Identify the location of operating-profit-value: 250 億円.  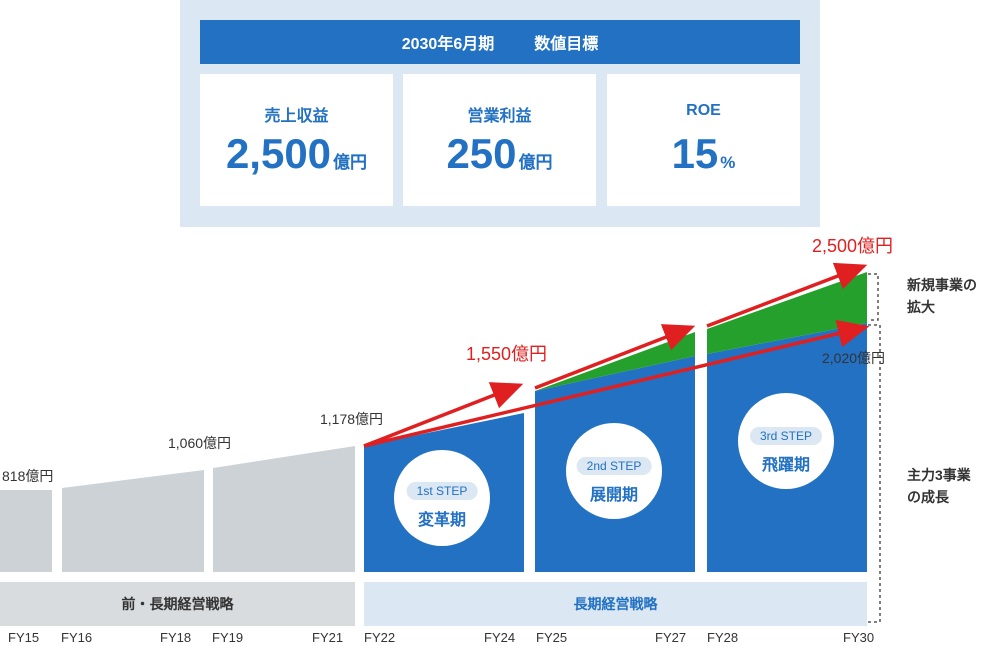
(499, 153).